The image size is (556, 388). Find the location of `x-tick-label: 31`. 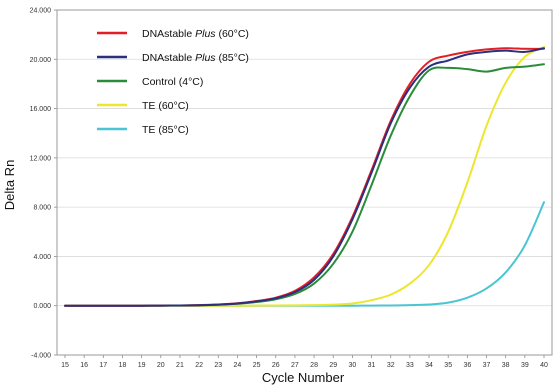

x-tick-label: 31 is located at coordinates (372, 365).